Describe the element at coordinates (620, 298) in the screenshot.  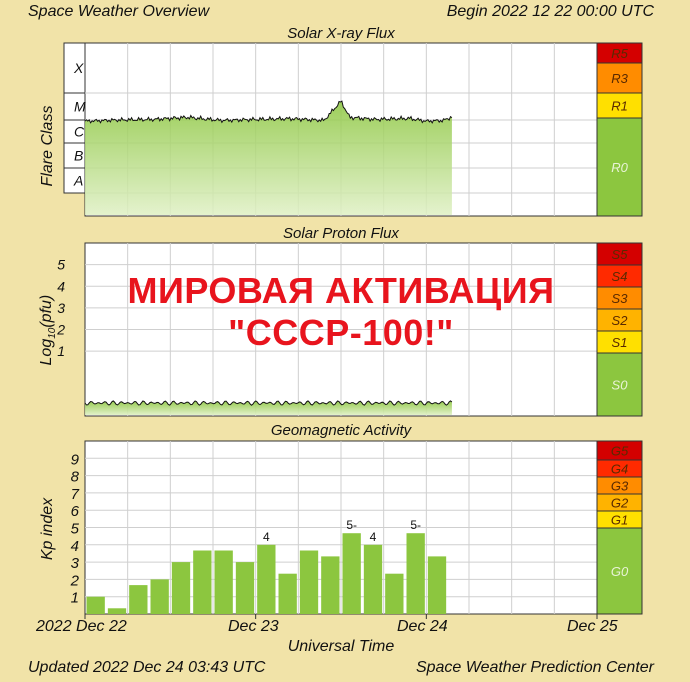
I see `s-scale-label: S3` at that location.